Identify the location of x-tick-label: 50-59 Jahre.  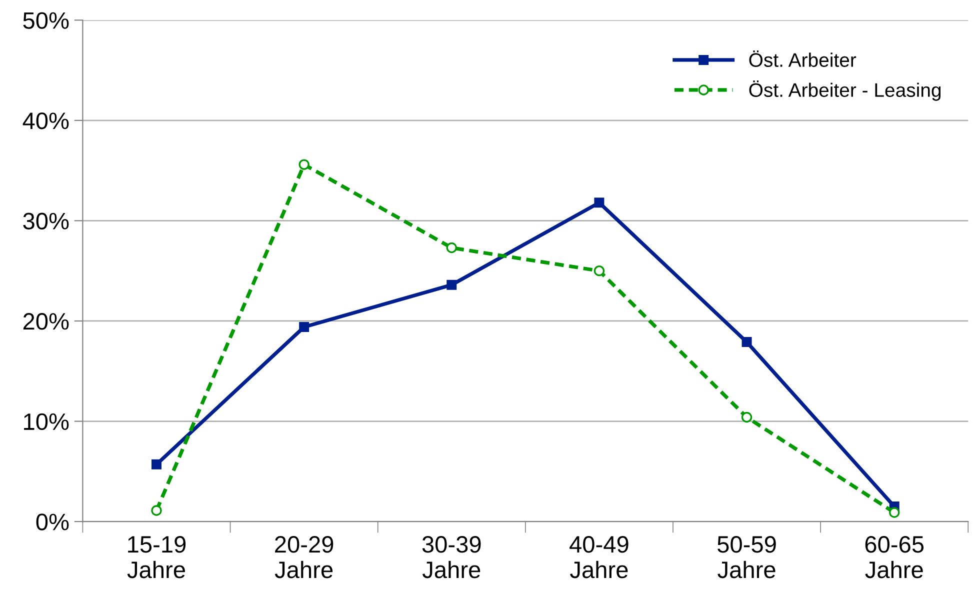
(747, 557).